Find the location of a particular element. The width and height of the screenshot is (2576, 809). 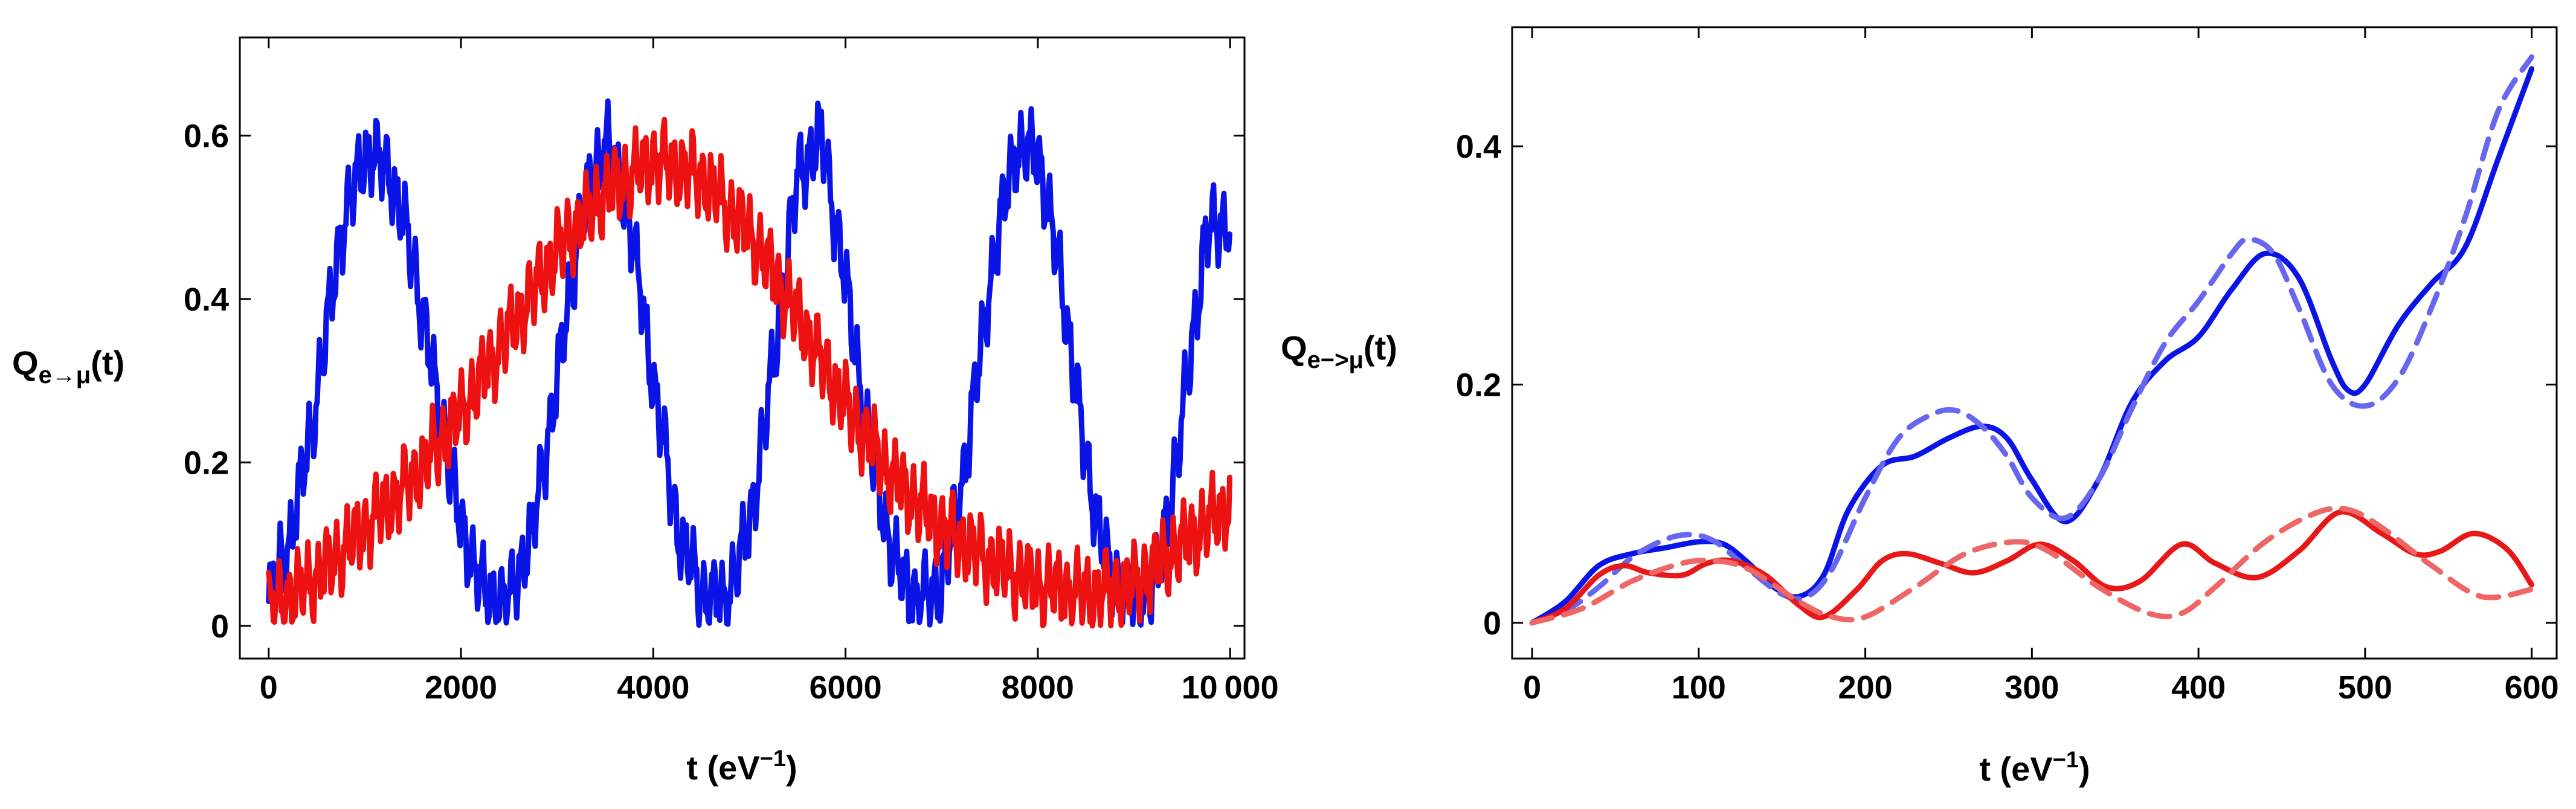

right-x-tick-label: 600 is located at coordinates (2532, 687).